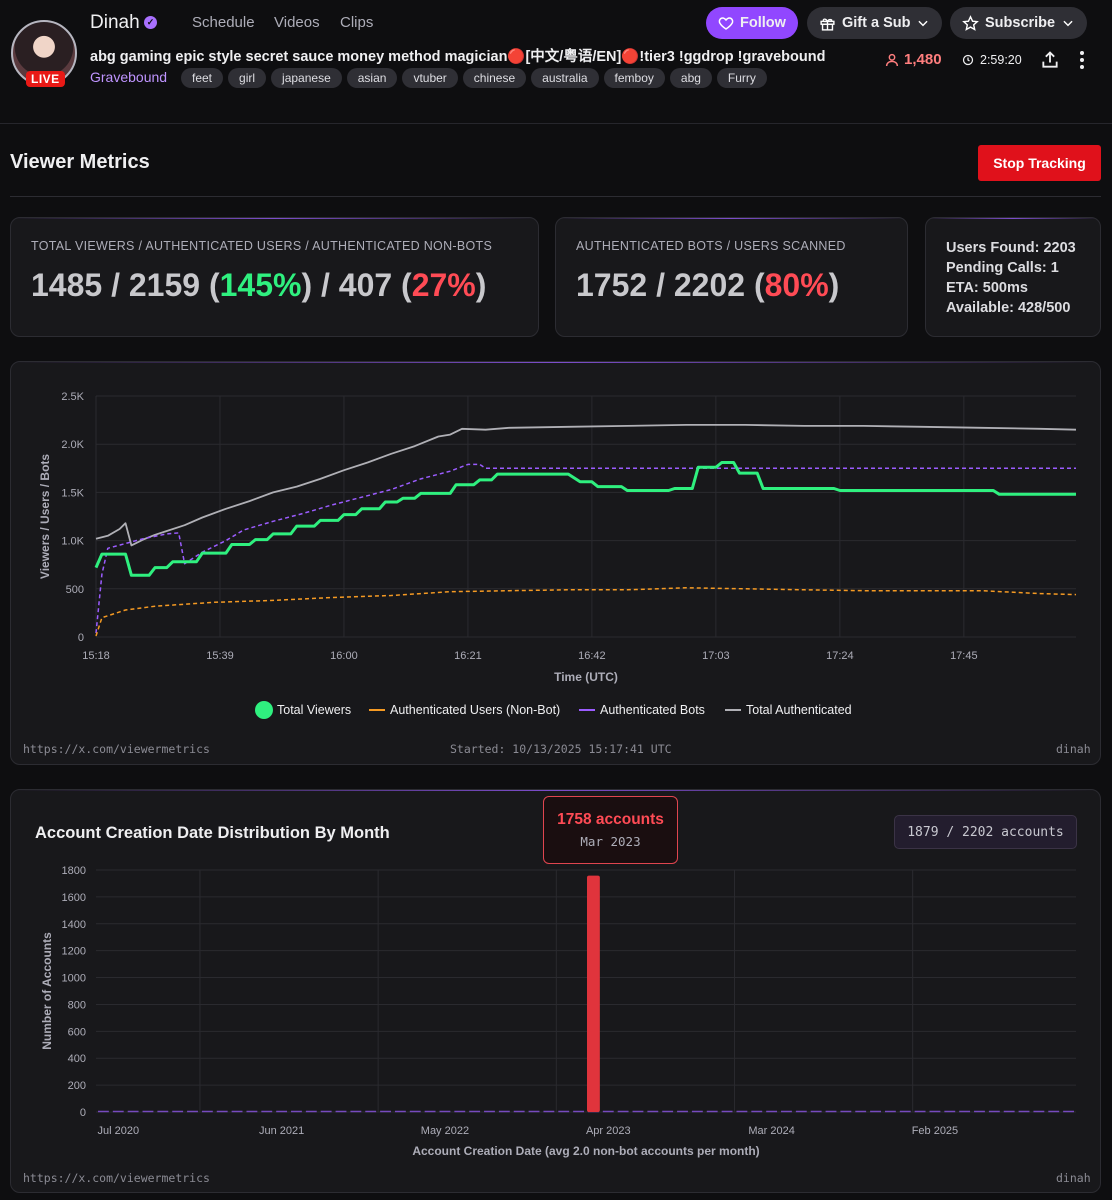  What do you see at coordinates (565, 78) in the screenshot?
I see `tag: australia` at bounding box center [565, 78].